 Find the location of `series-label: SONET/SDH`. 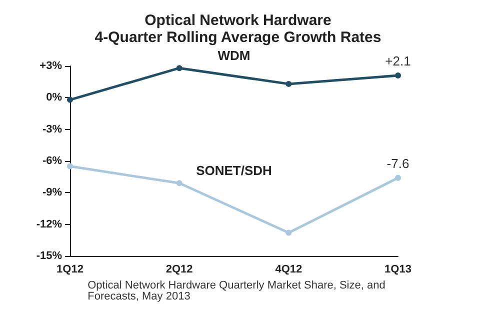

series-label: SONET/SDH is located at coordinates (234, 170).